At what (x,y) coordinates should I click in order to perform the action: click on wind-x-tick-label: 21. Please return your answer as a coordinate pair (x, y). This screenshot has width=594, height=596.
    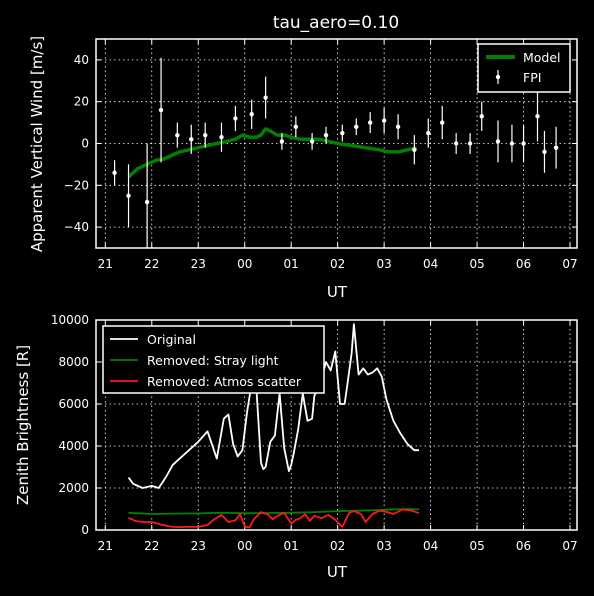
    Looking at the image, I should click on (105, 264).